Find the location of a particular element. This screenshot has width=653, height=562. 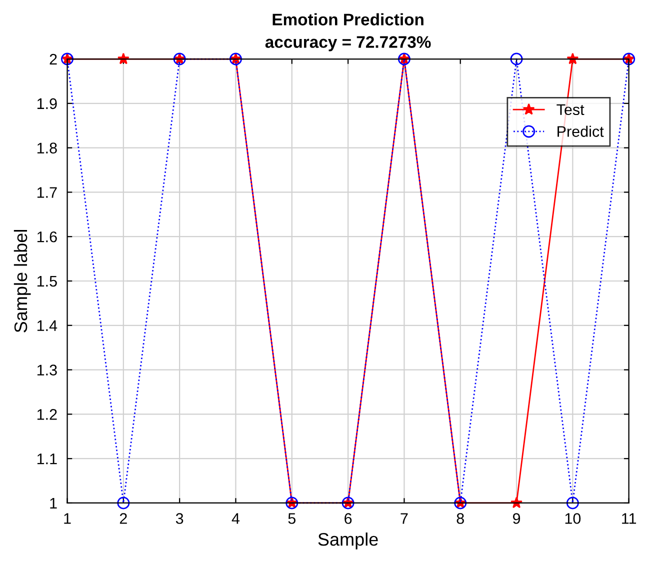

legend-label: Test is located at coordinates (570, 110).